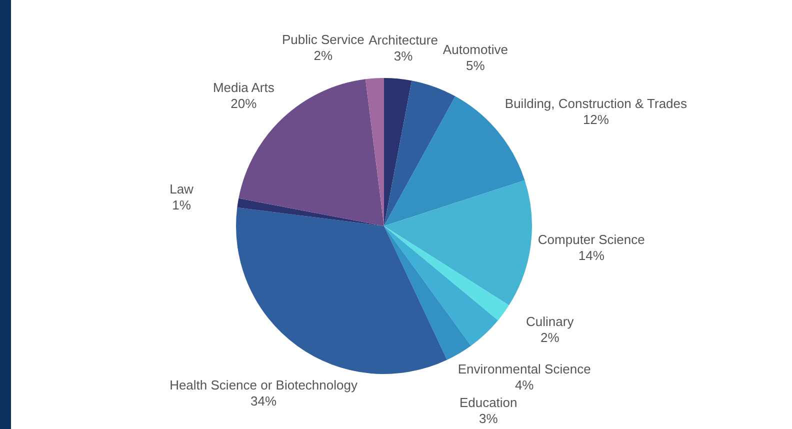 This screenshot has height=429, width=792. I want to click on data-label: 12%, so click(596, 120).